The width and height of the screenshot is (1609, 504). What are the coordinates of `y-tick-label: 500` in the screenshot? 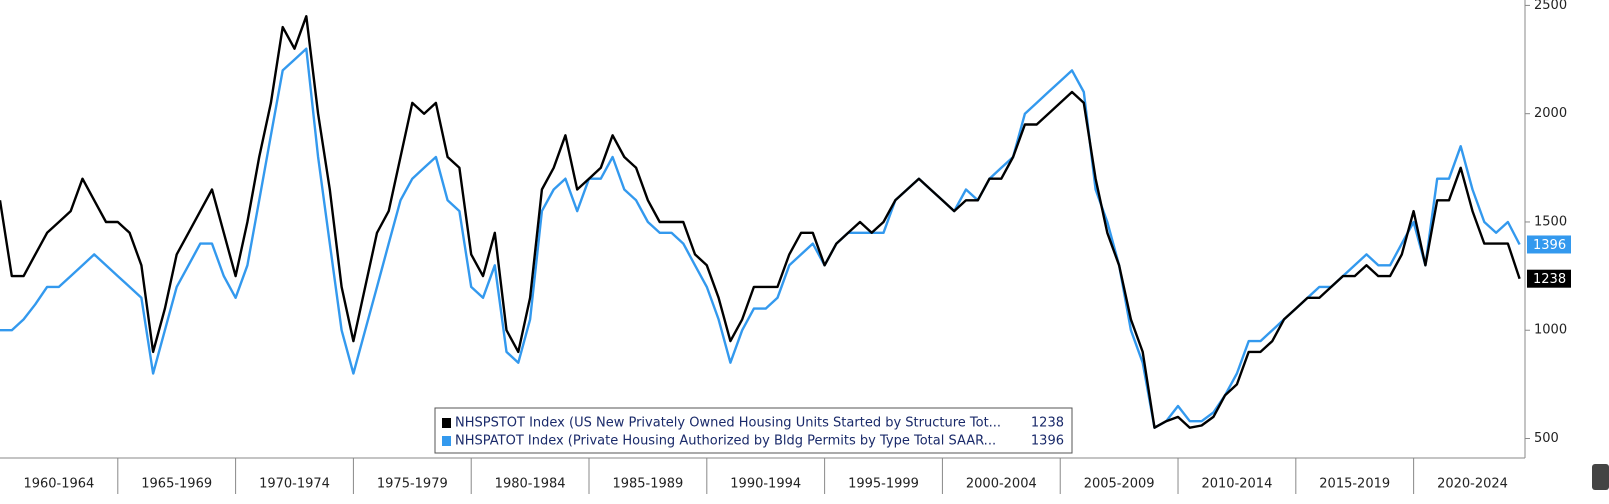 It's located at (1546, 438).